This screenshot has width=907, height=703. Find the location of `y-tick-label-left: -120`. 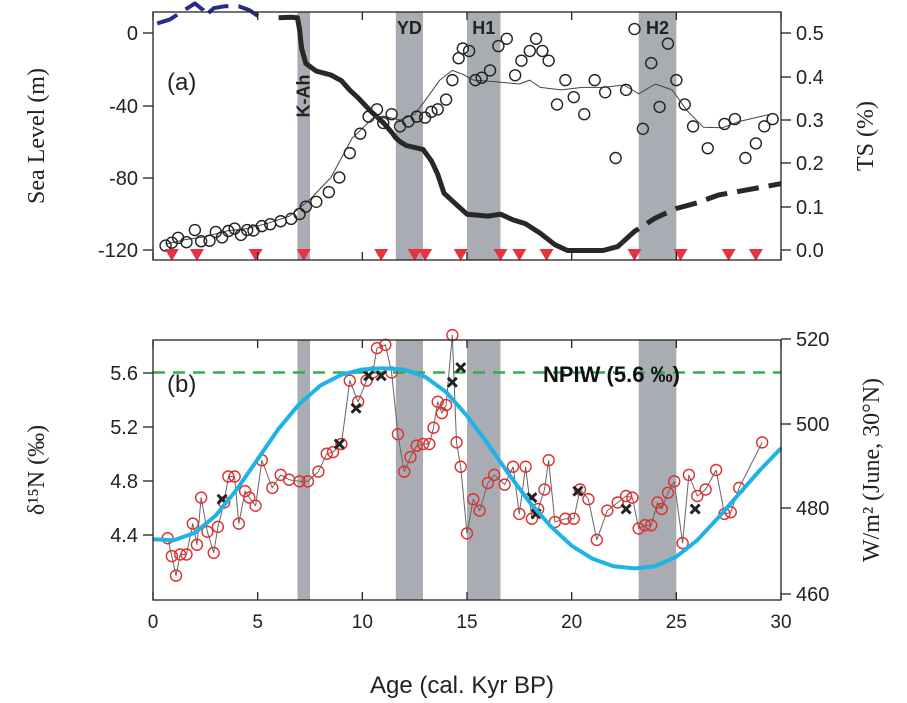

y-tick-label-left: -120 is located at coordinates (118, 251).